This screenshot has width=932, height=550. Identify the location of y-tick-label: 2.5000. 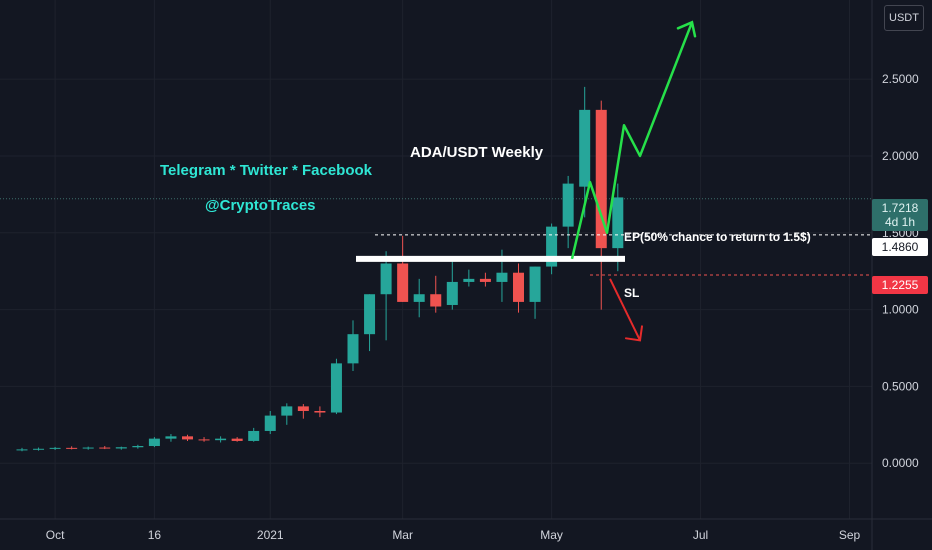
(900, 79).